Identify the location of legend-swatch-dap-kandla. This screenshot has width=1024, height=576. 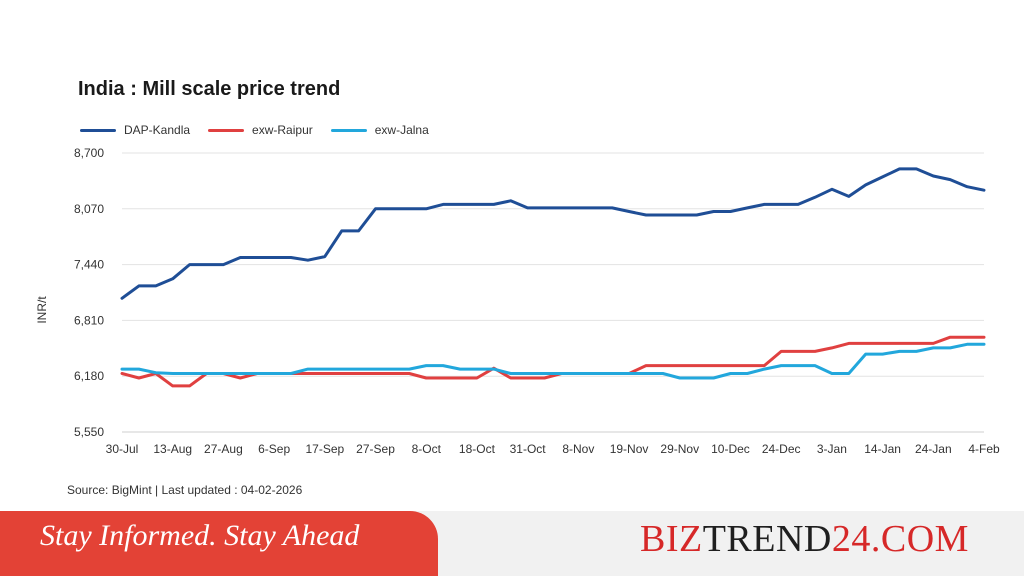
(98, 130).